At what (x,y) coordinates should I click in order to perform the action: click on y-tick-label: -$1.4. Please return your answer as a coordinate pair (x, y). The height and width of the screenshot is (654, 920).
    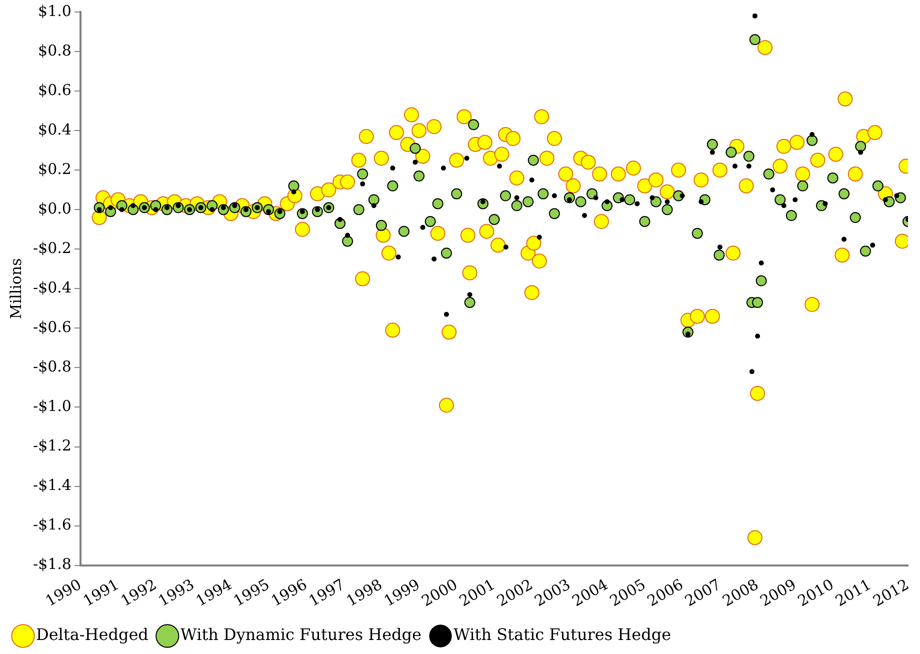
    Looking at the image, I should click on (52, 485).